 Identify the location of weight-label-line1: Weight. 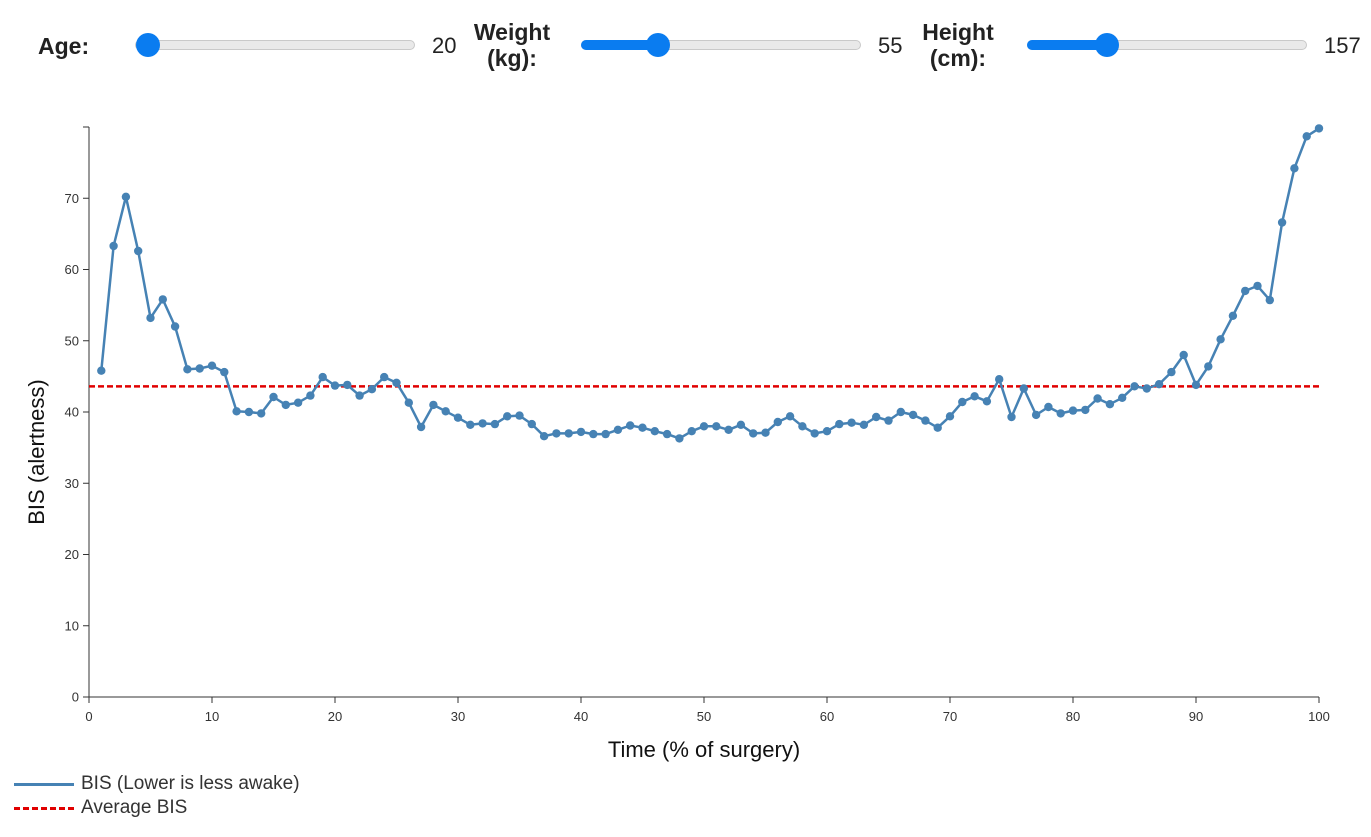
(512, 32).